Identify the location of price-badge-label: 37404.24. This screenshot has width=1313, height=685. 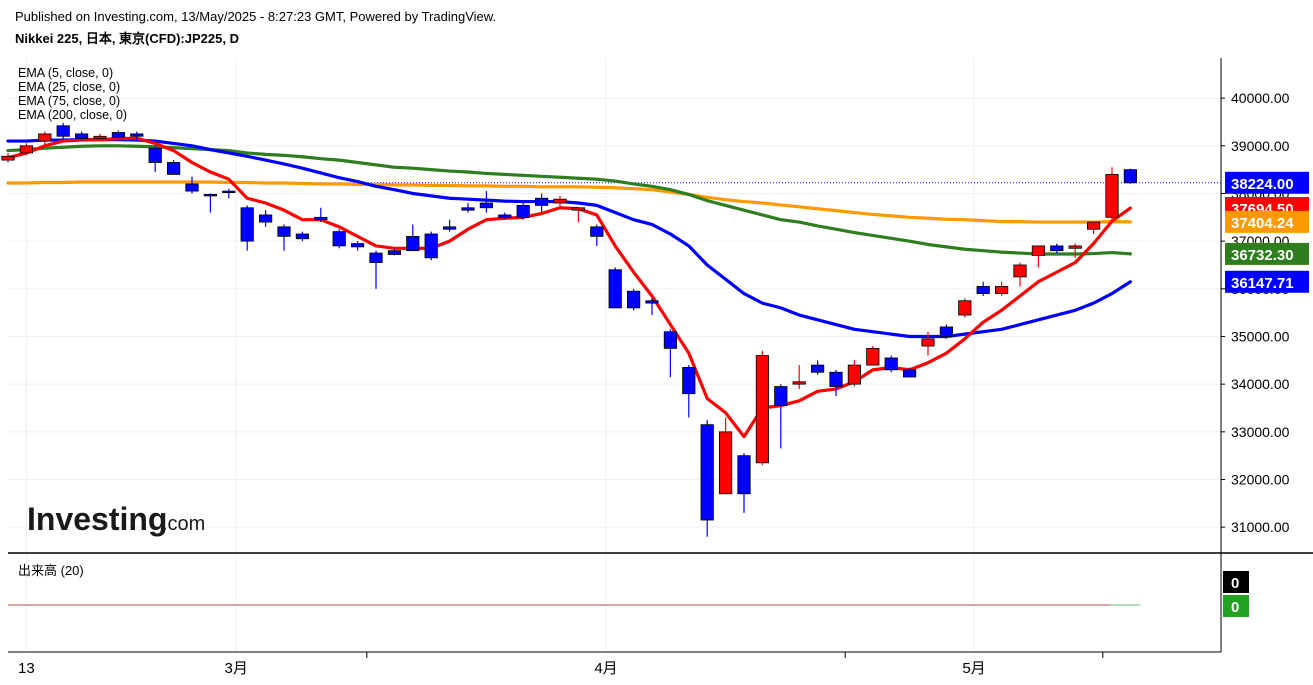
(1262, 223).